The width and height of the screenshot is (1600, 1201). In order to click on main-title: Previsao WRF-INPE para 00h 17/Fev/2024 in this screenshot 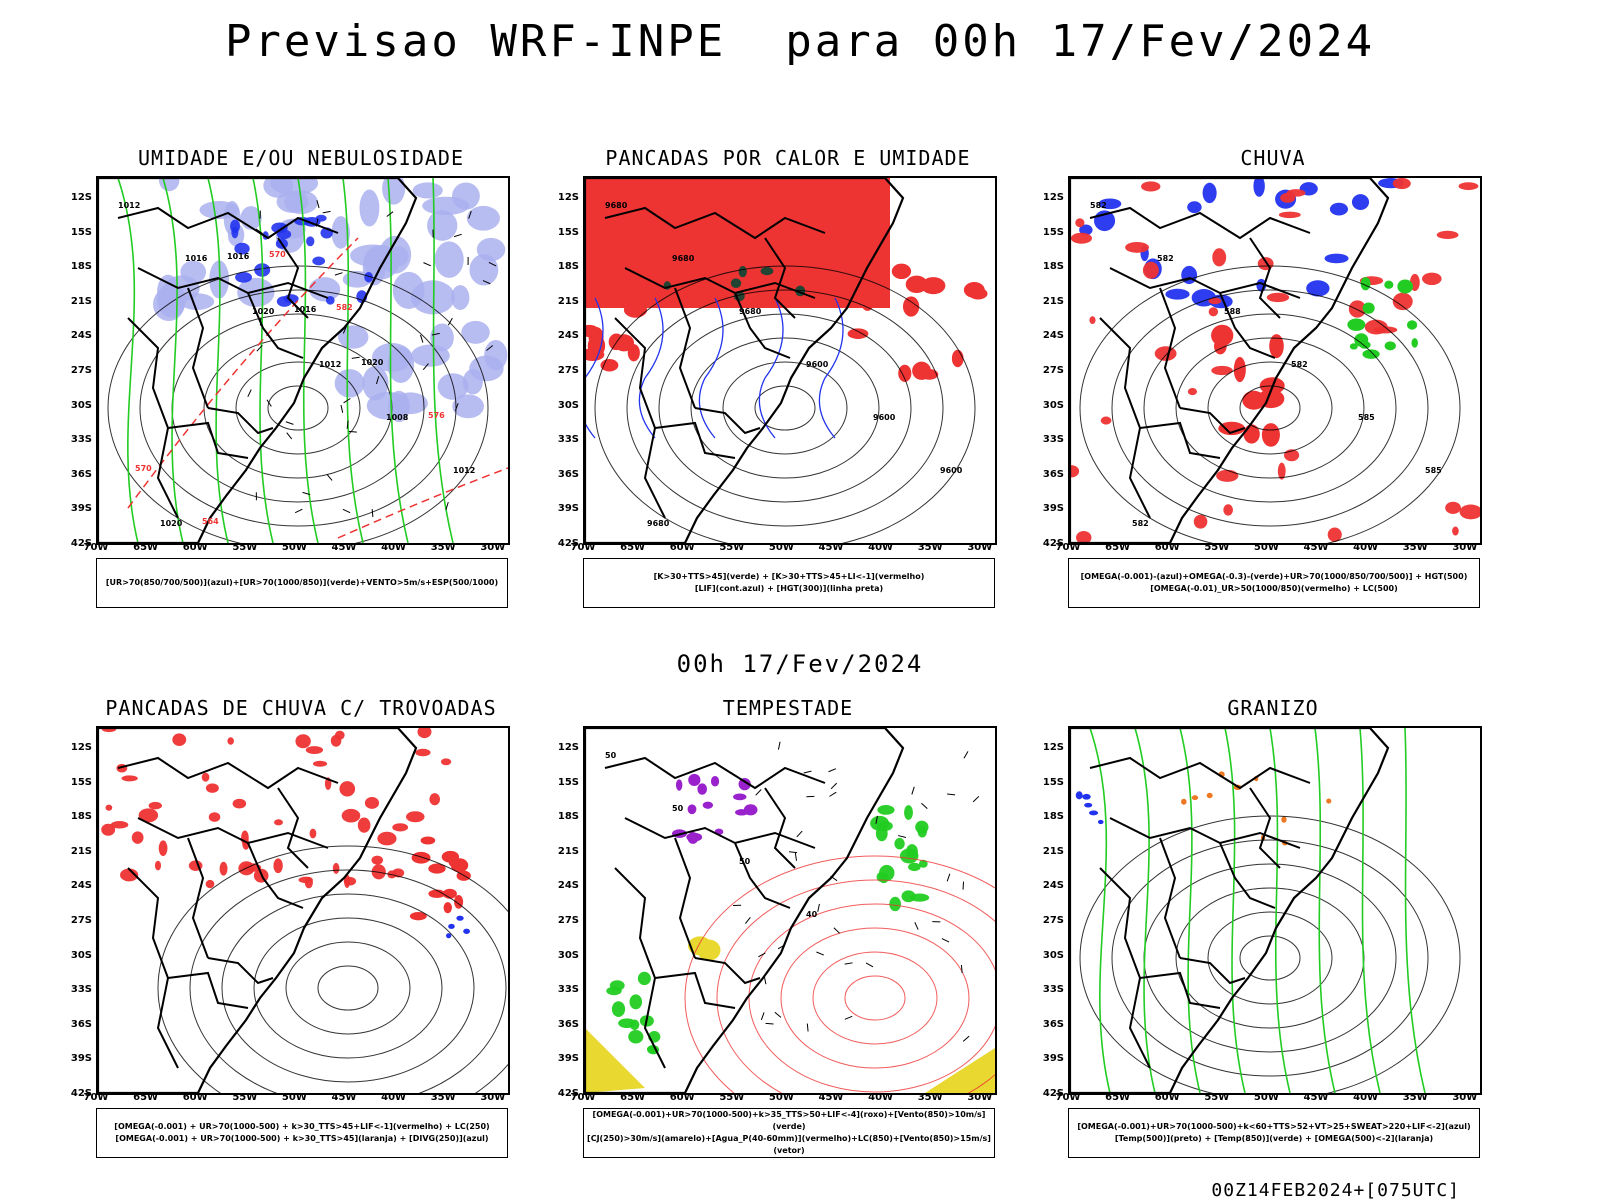, I will do `click(800, 41)`.